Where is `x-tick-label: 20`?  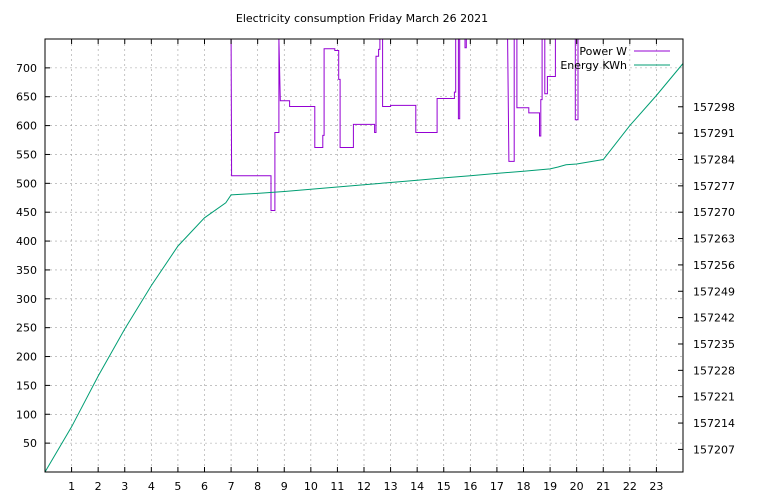
x-tick-label: 20 is located at coordinates (577, 486).